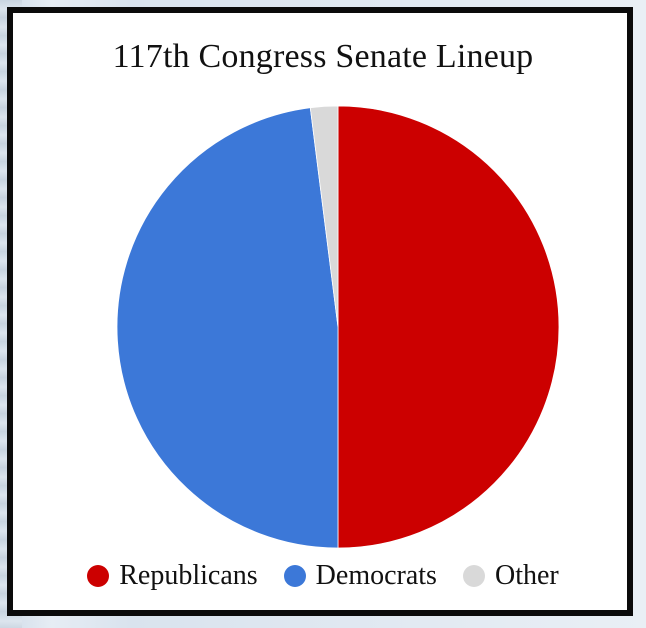 The height and width of the screenshot is (628, 646). I want to click on legend-swatch-republicans, so click(98, 576).